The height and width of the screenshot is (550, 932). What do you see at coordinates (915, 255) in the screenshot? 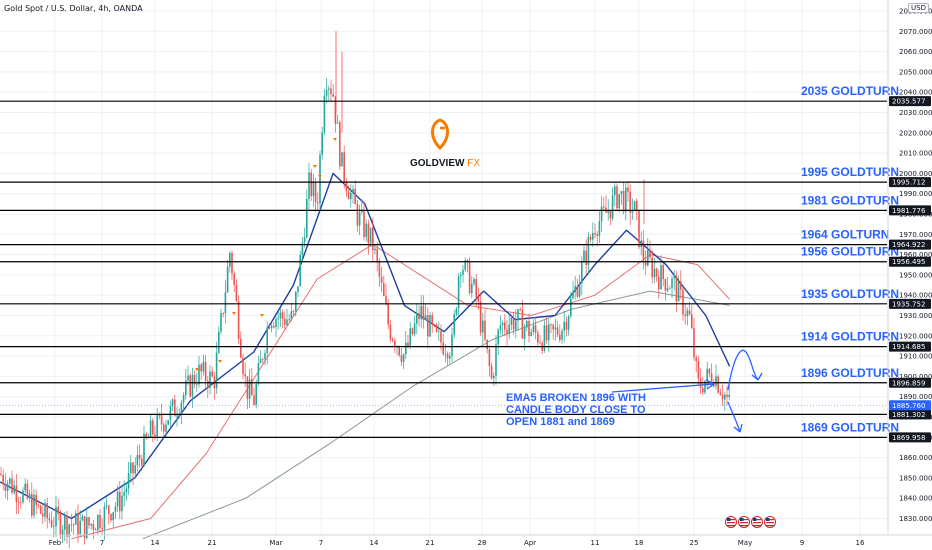
I see `price-tick-12: 1960.000` at bounding box center [915, 255].